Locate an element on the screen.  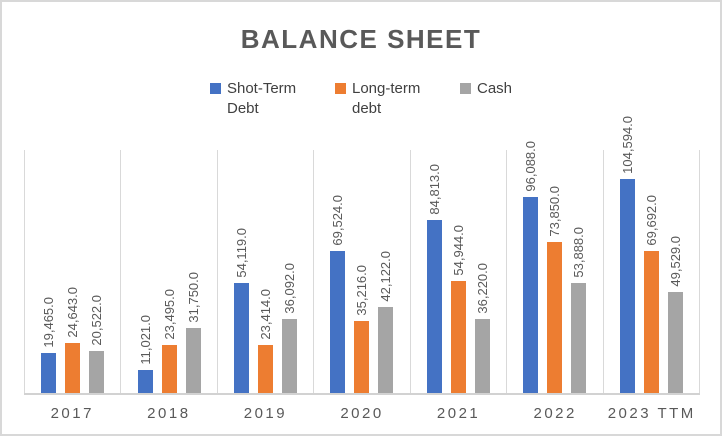
bar-cash-2019 is located at coordinates (290, 356).